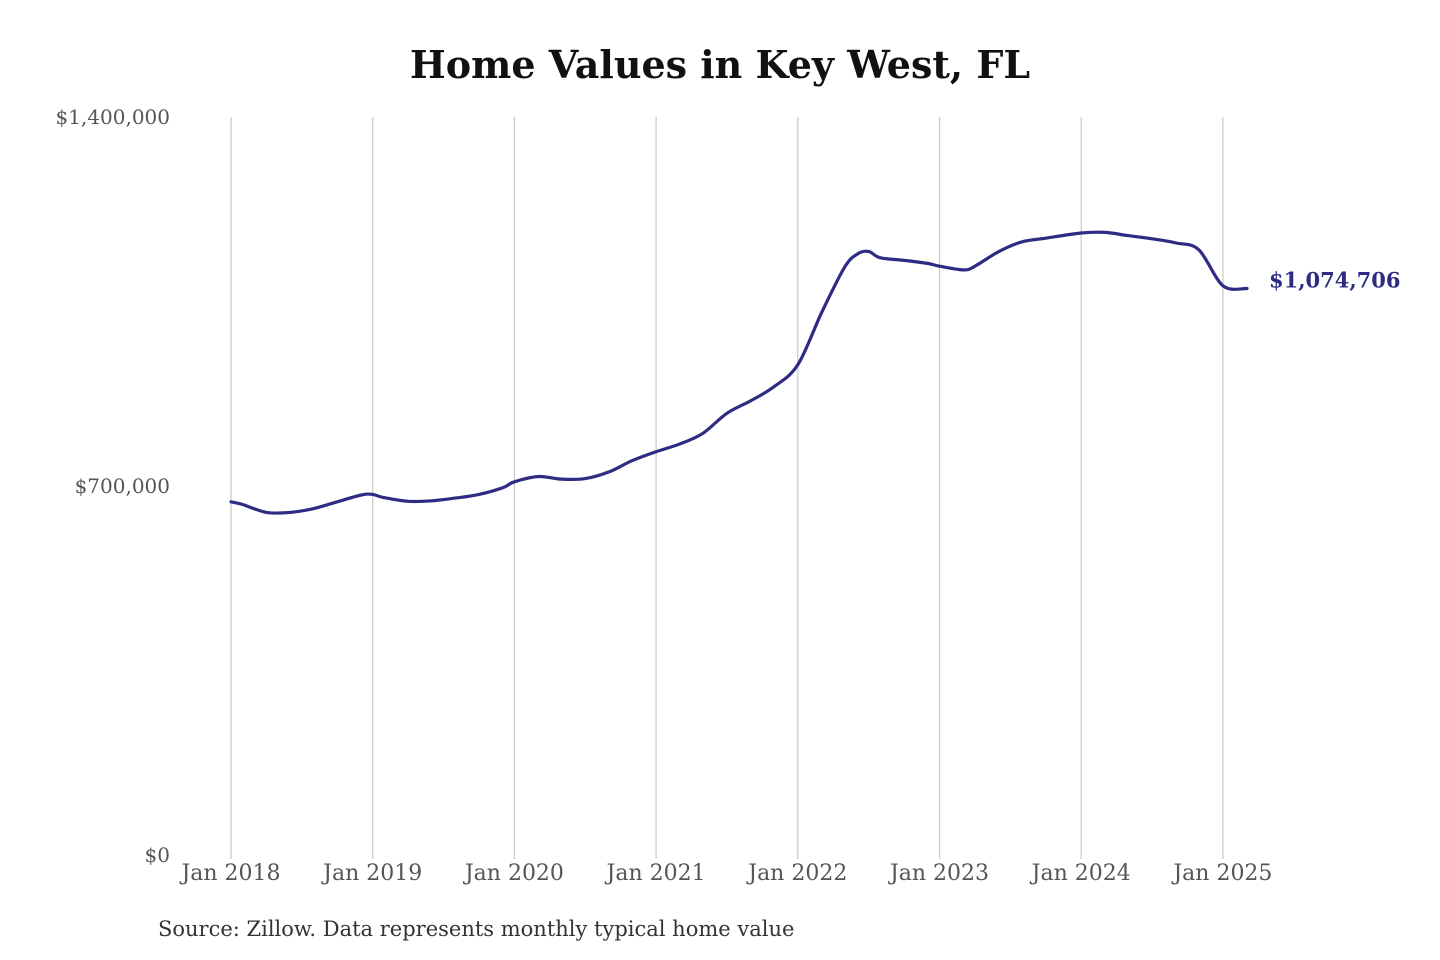 This screenshot has height=960, width=1440. What do you see at coordinates (371, 873) in the screenshot?
I see `x-tick-label-1: Jan 2019` at bounding box center [371, 873].